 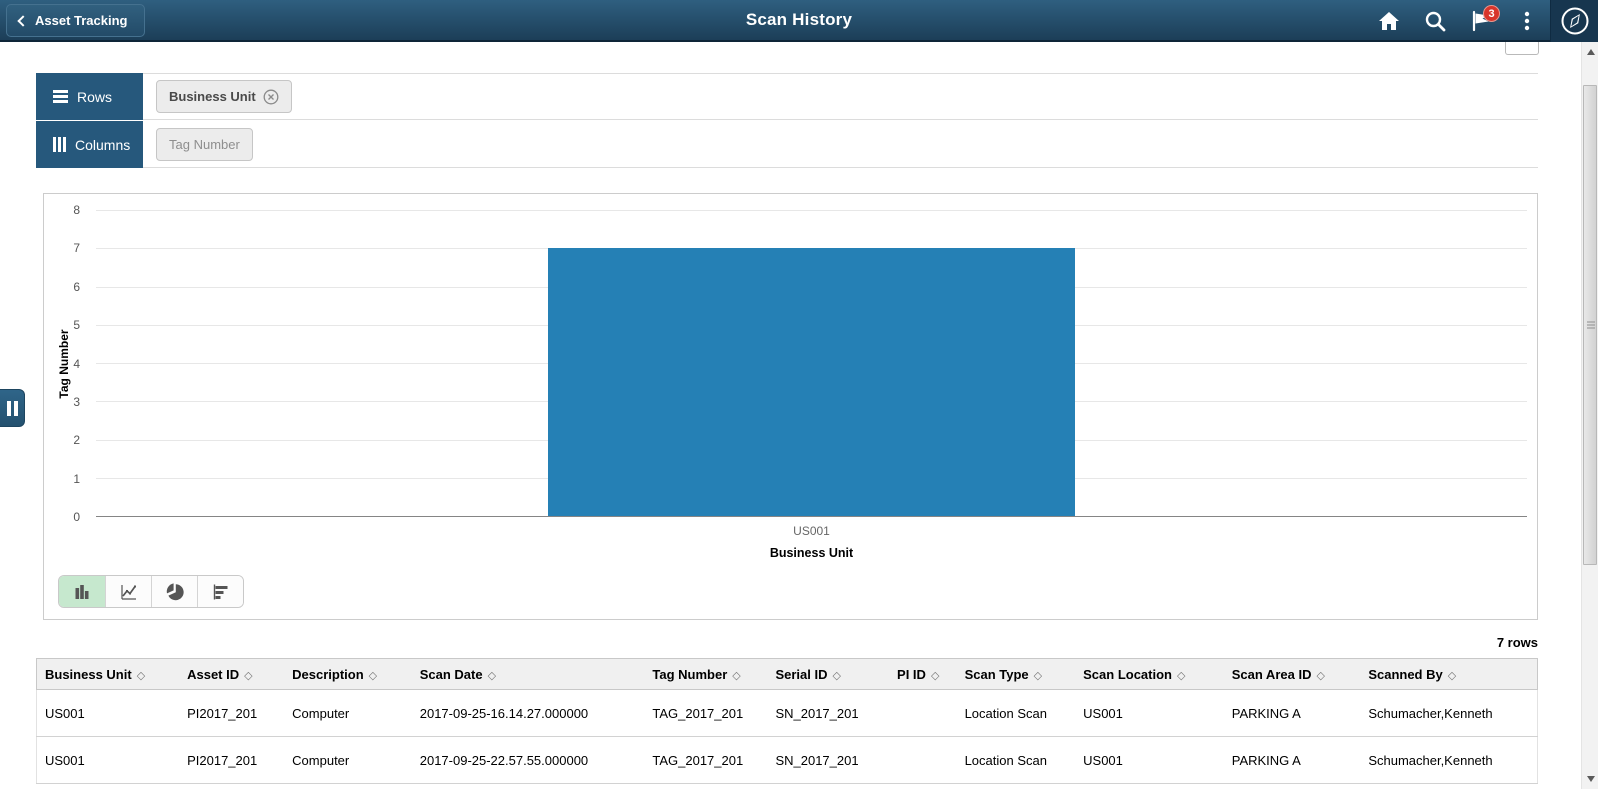 I want to click on remove-chip-icon, so click(x=271, y=97).